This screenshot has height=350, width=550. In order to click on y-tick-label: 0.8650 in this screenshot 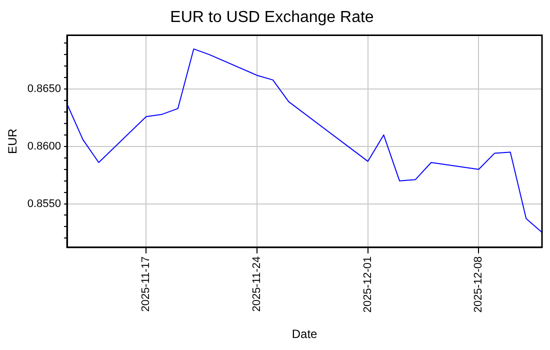, I will do `click(44, 89)`.